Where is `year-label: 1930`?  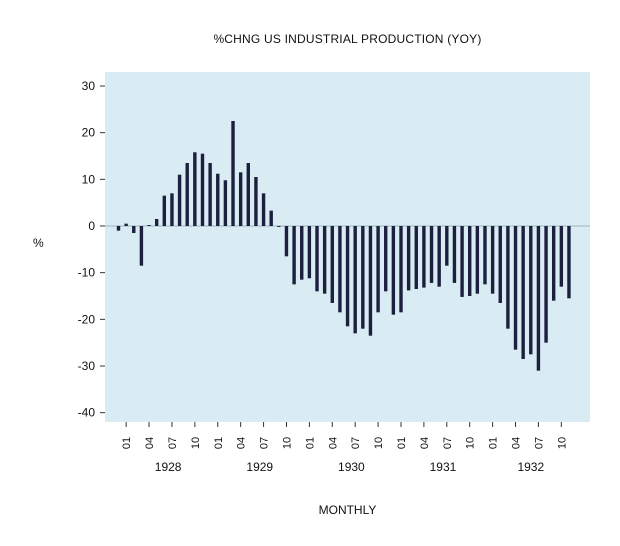 year-label: 1930 is located at coordinates (351, 467).